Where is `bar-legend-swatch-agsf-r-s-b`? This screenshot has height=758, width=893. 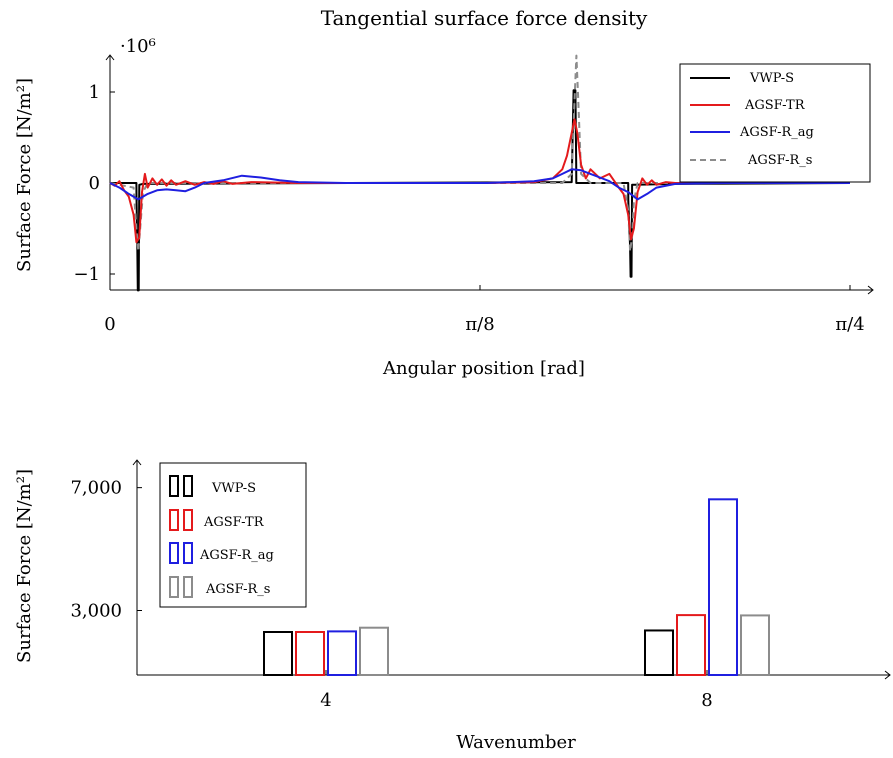 bar-legend-swatch-agsf-r-s-b is located at coordinates (188, 587).